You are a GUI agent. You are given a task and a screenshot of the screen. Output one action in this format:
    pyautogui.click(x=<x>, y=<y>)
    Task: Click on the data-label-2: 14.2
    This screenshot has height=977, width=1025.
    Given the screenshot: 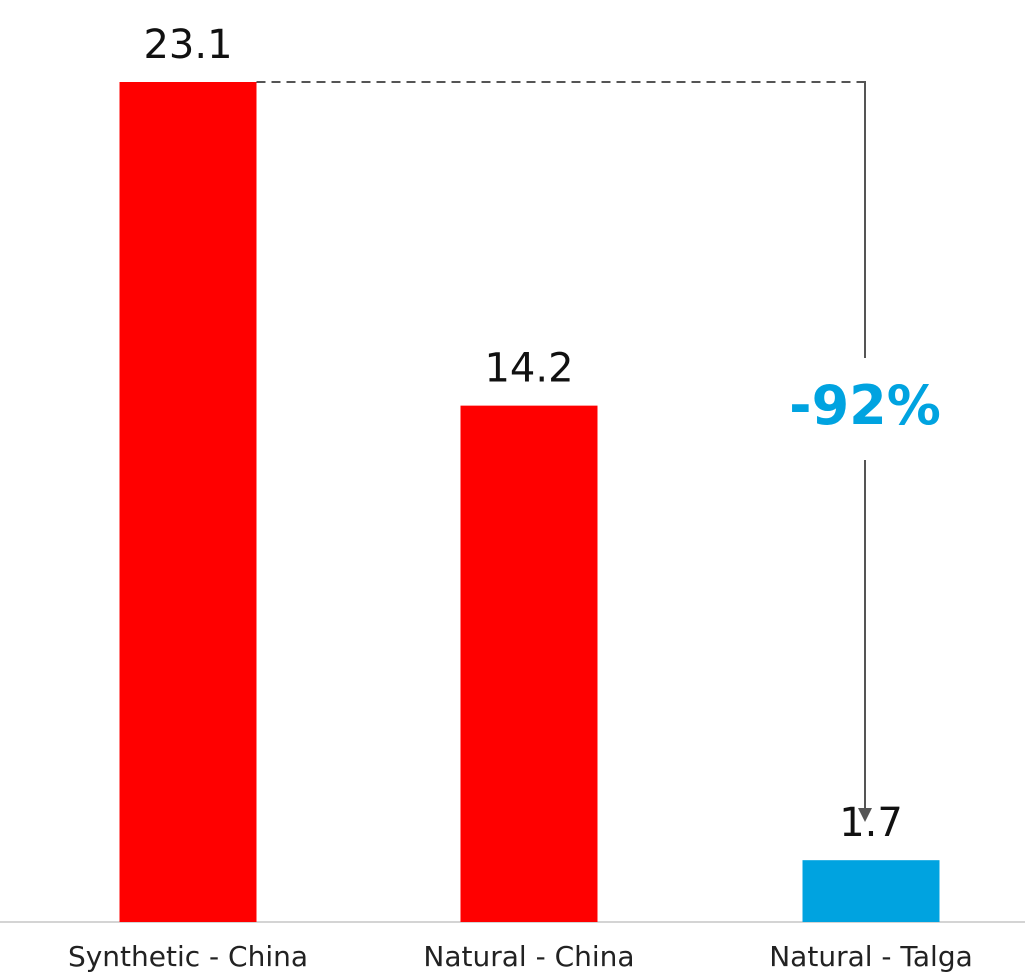 What is the action you would take?
    pyautogui.click(x=528, y=369)
    